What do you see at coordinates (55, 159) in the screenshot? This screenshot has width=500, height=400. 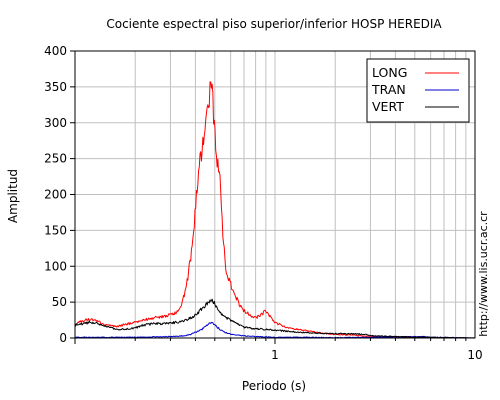 I see `y-tick-label: 250` at bounding box center [55, 159].